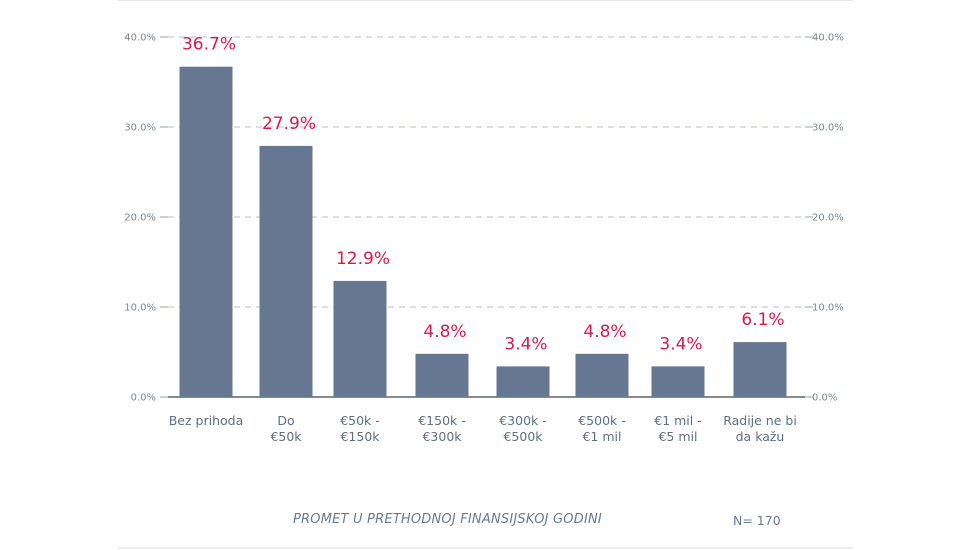  I want to click on category-label: Do, so click(285, 420).